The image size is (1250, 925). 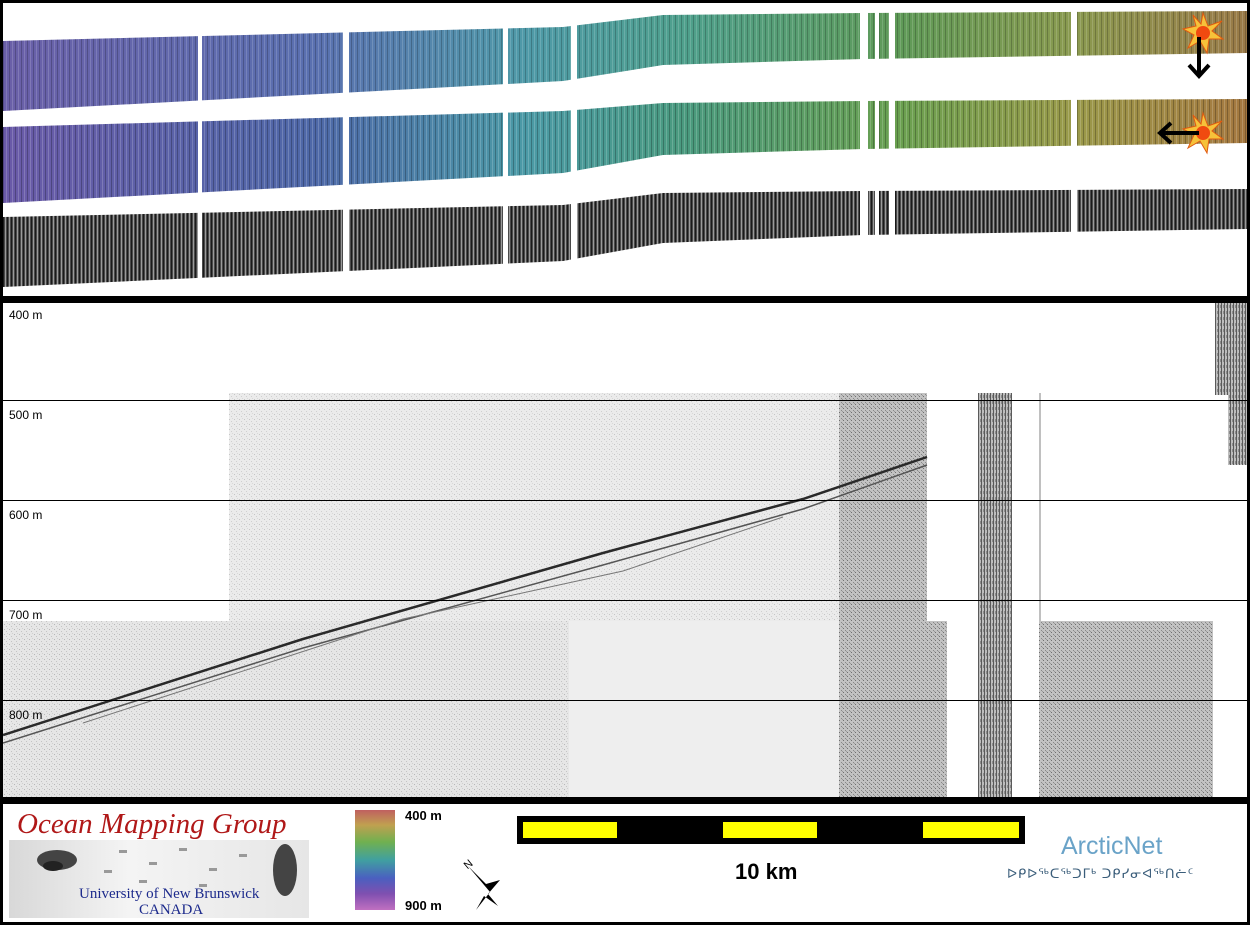 I want to click on depth-label-600: 600 m, so click(x=26, y=515).